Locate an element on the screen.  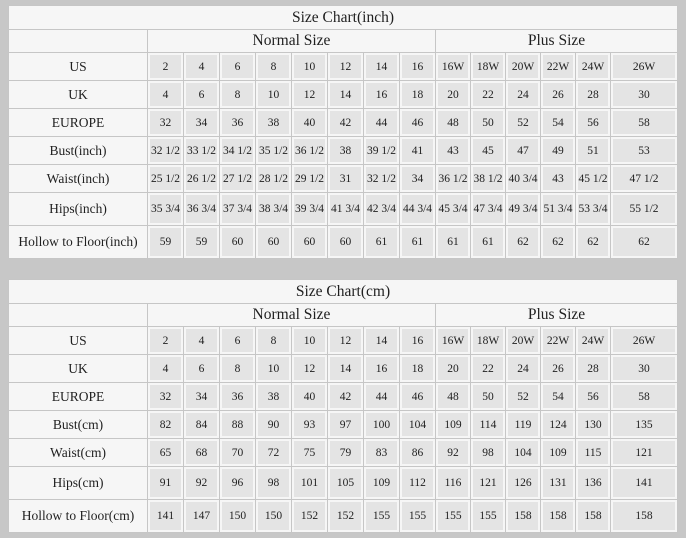
size-value-cell: 150 is located at coordinates (237, 516).